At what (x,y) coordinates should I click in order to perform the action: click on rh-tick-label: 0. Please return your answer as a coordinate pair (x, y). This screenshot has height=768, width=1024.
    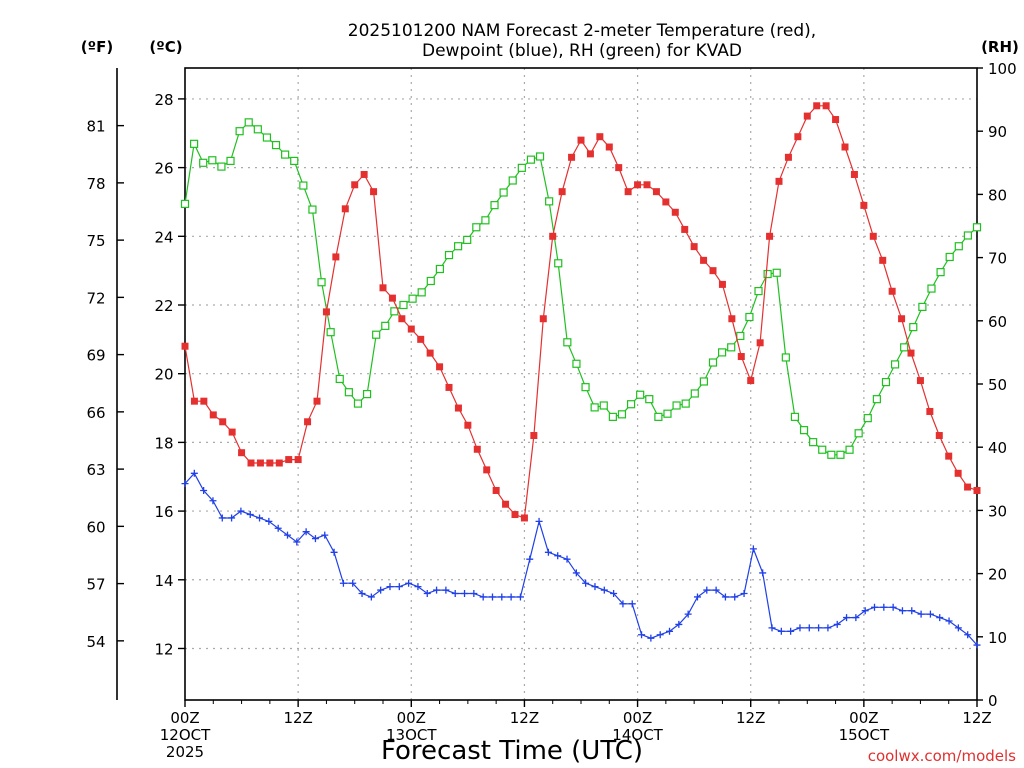
    Looking at the image, I should click on (993, 701).